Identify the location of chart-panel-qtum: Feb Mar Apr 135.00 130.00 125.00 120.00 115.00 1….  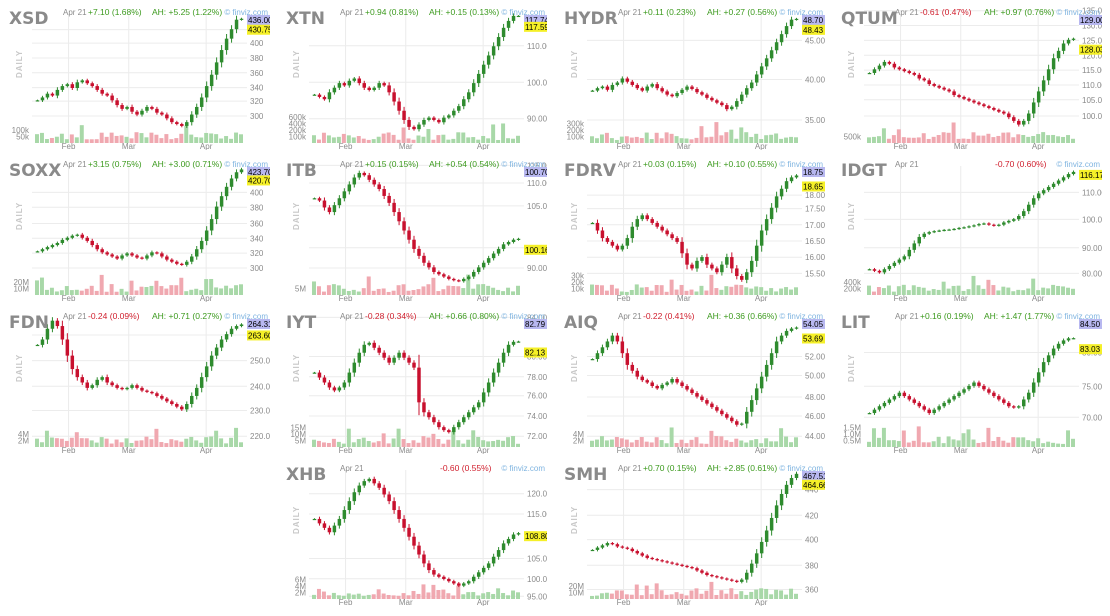
(967, 75).